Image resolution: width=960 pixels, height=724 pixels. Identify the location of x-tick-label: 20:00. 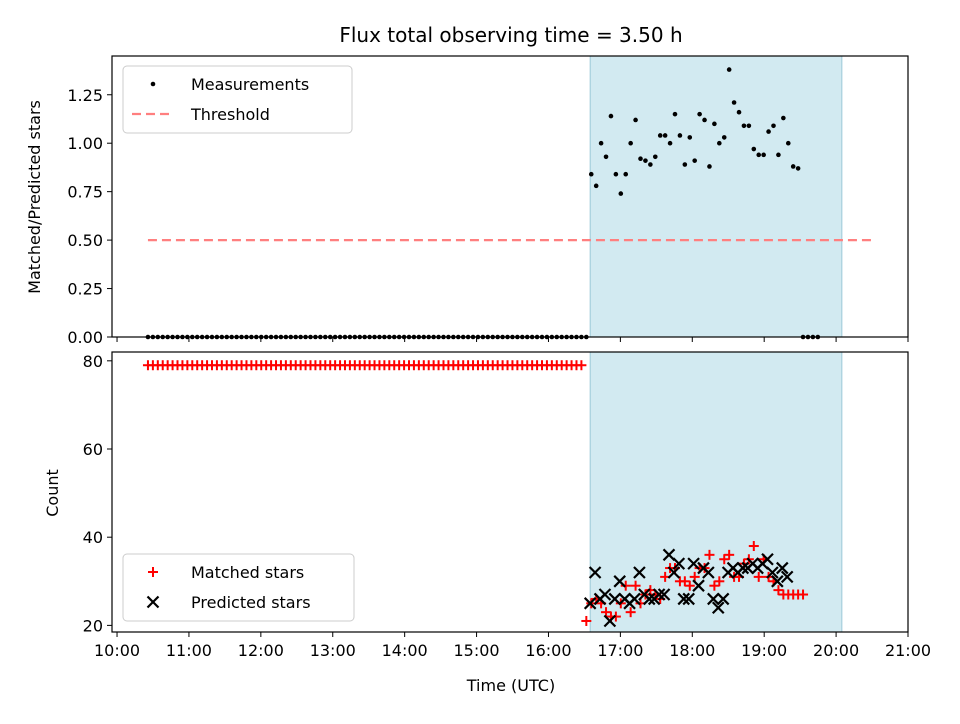
(836, 650).